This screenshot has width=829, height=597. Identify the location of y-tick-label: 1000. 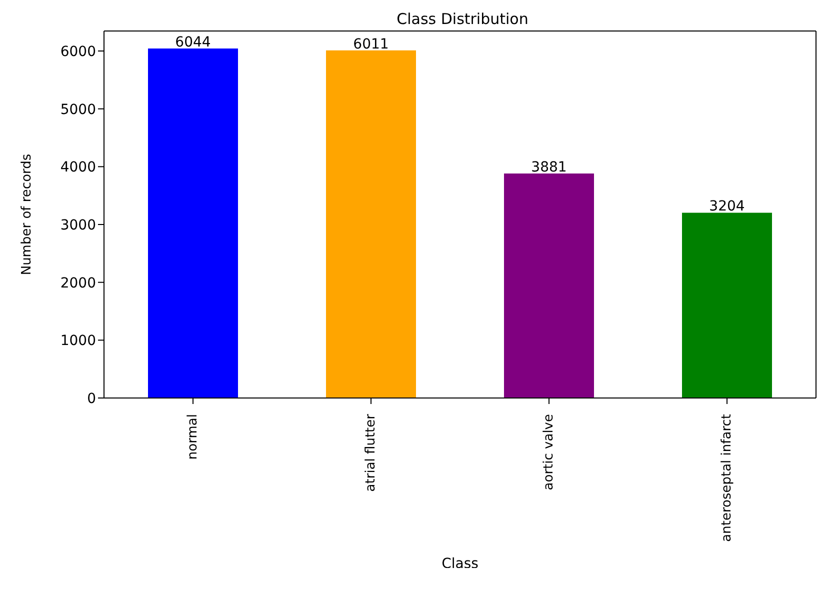
(78, 341).